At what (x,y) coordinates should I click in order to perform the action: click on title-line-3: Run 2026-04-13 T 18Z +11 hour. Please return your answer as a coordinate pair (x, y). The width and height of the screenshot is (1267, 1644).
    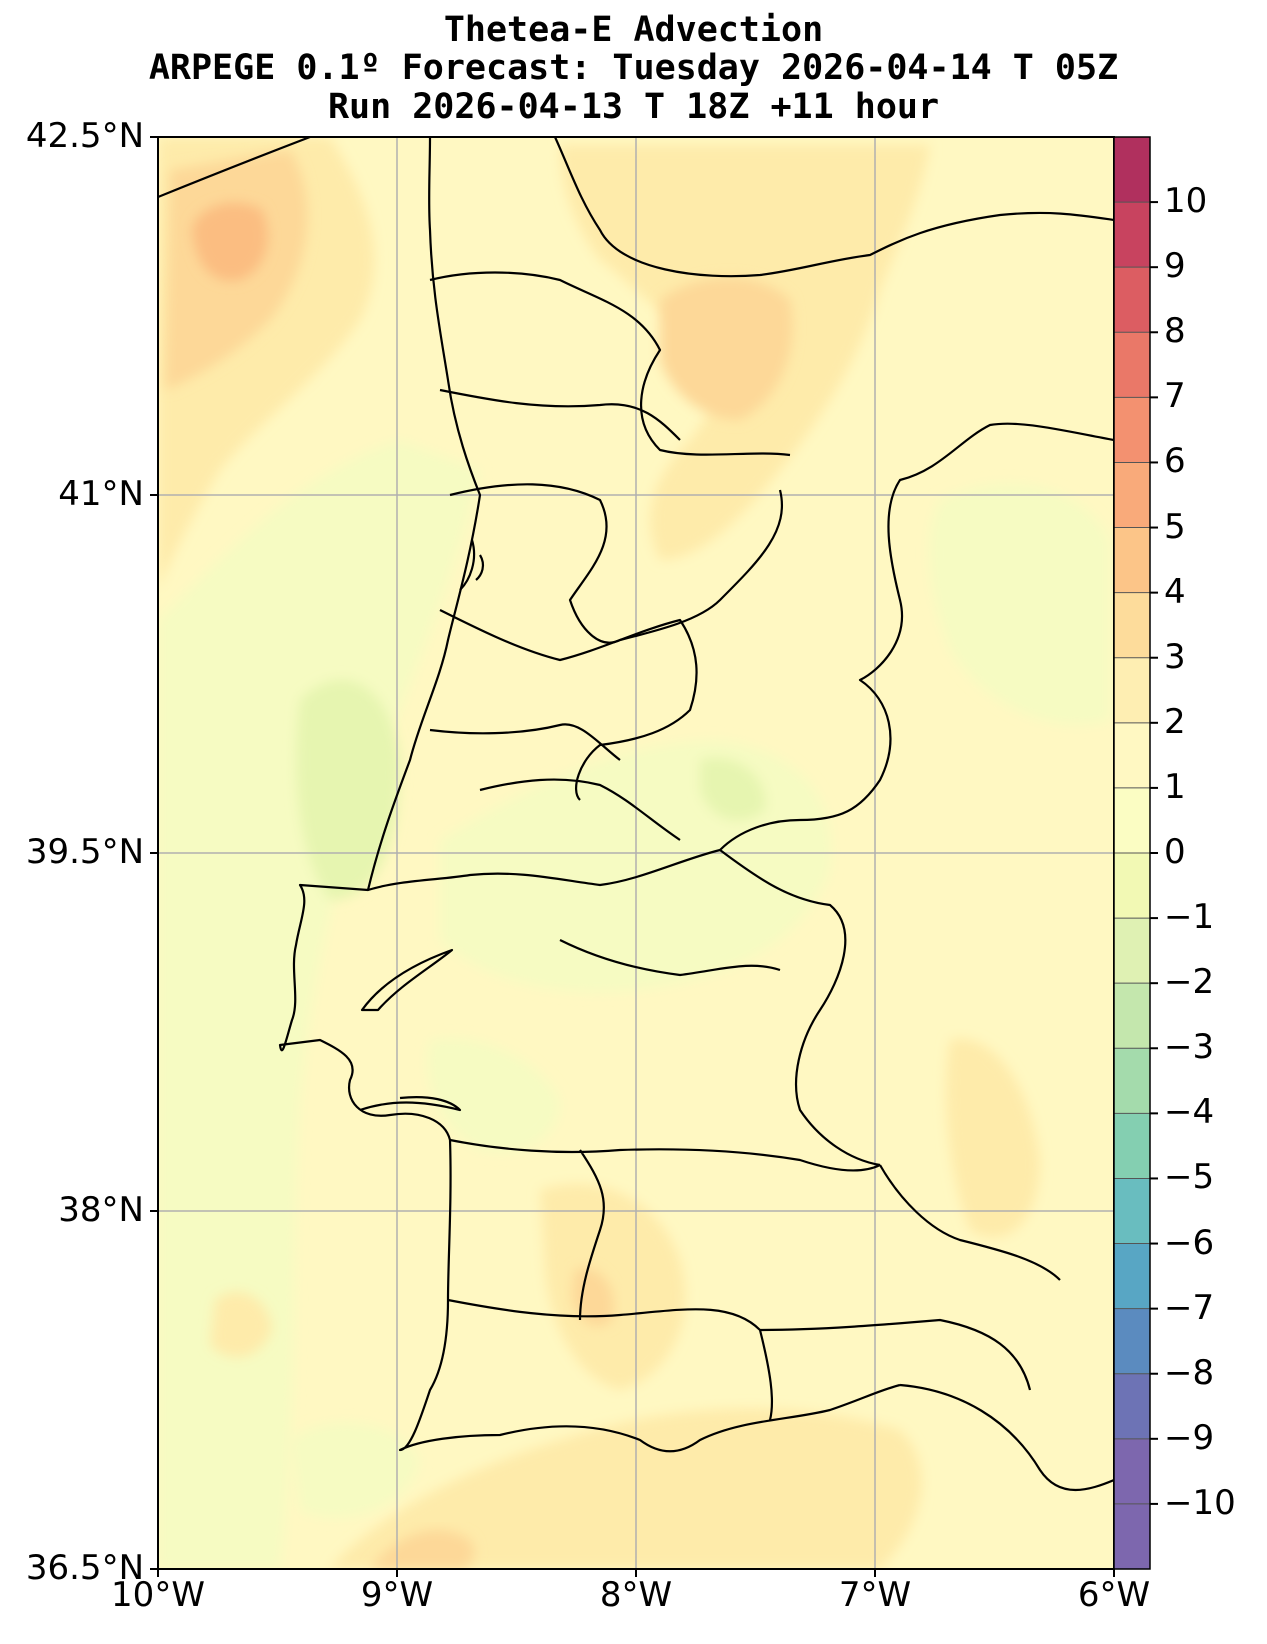
    Looking at the image, I should click on (633, 107).